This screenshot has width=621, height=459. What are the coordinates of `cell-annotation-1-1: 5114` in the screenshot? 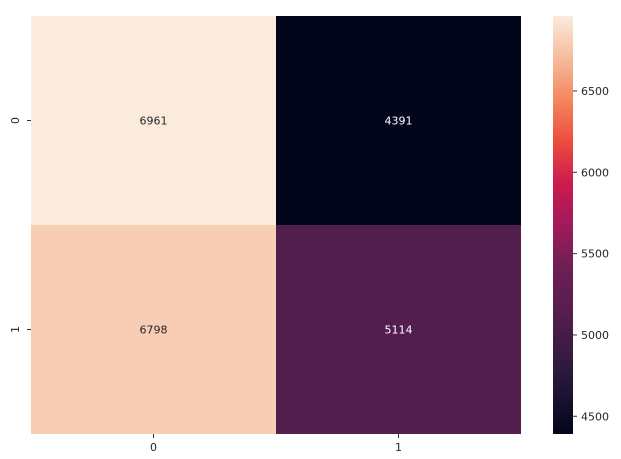 It's located at (399, 330).